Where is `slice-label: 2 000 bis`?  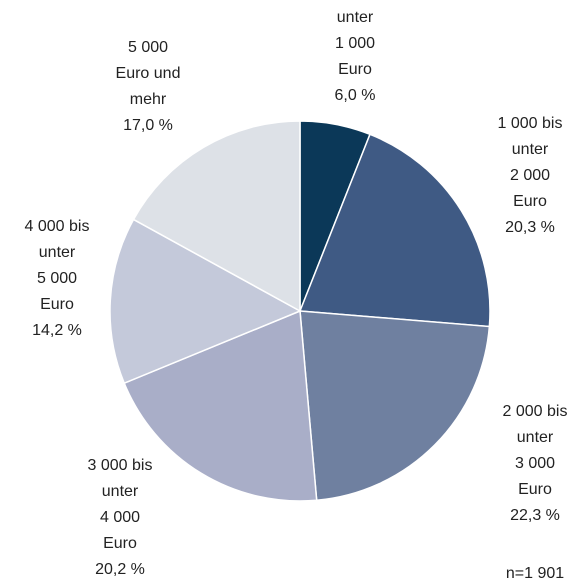 slice-label: 2 000 bis is located at coordinates (535, 411).